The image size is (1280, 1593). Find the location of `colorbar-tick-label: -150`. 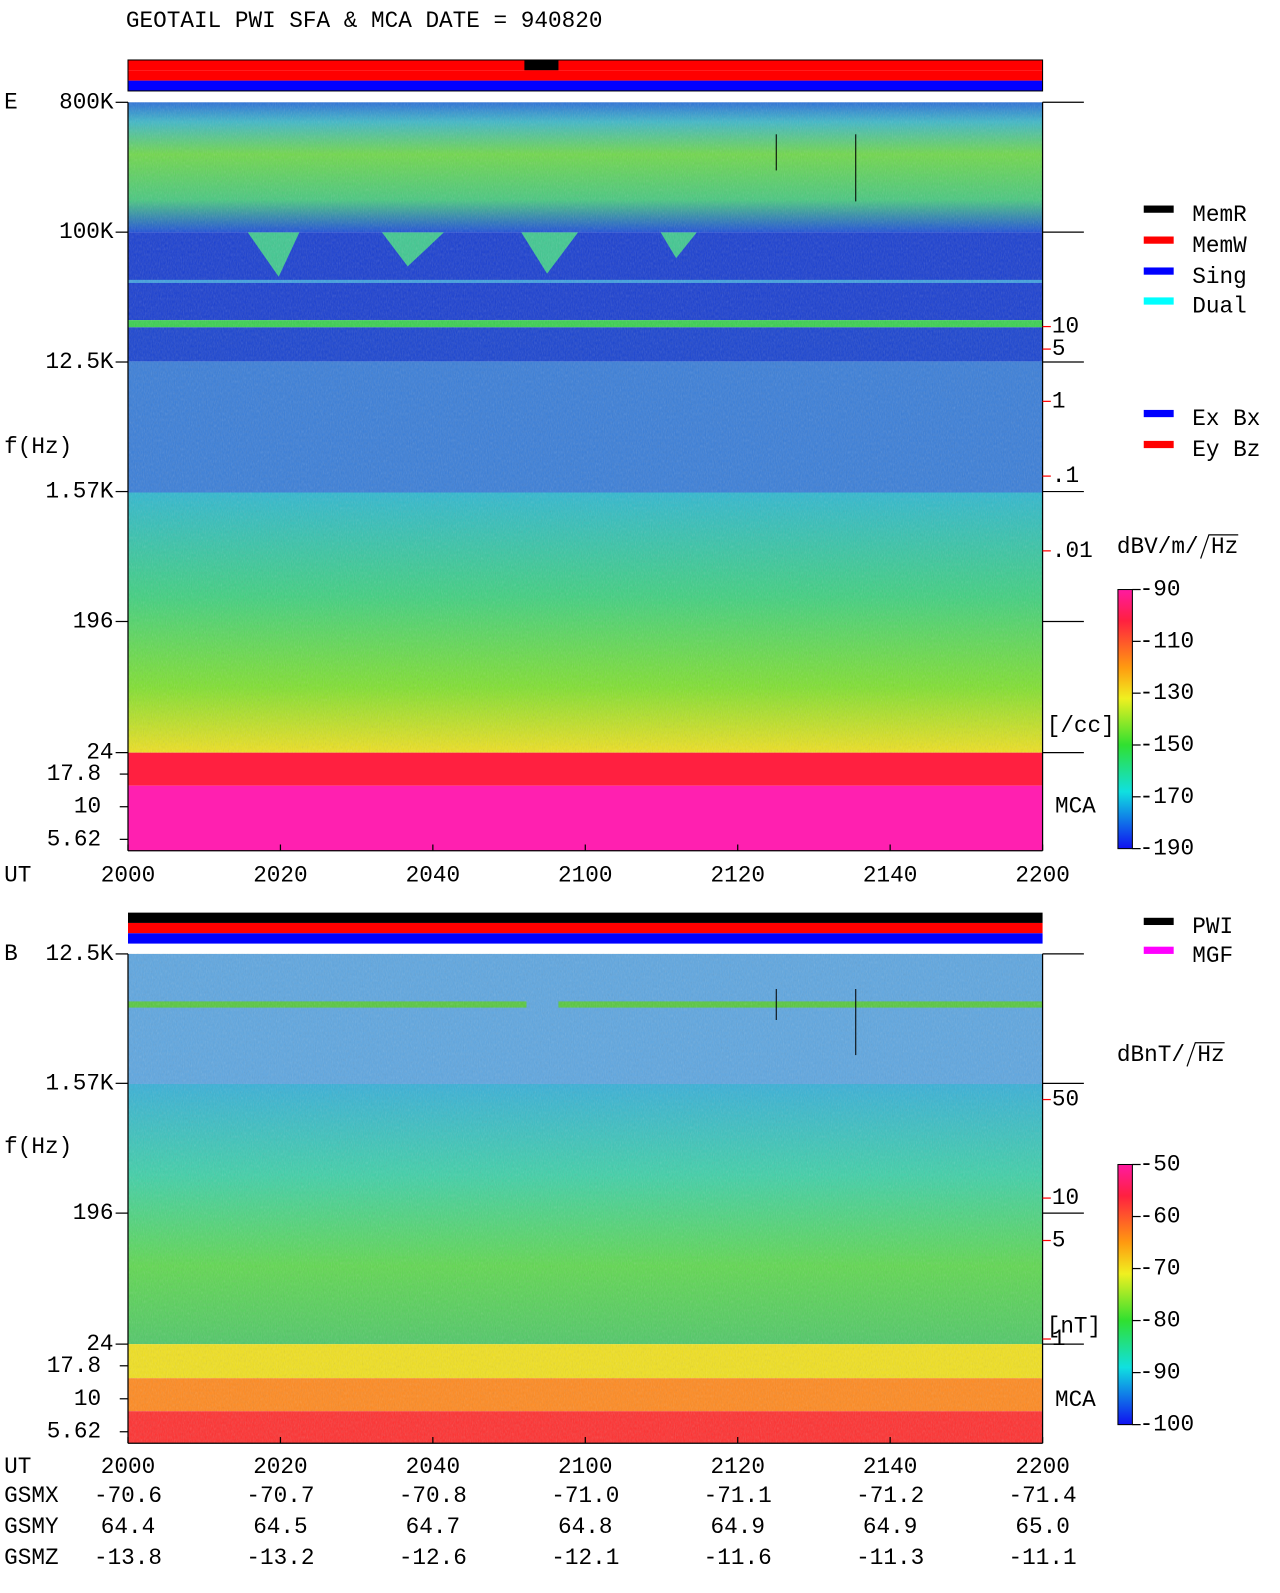

colorbar-tick-label: -150 is located at coordinates (1167, 745).